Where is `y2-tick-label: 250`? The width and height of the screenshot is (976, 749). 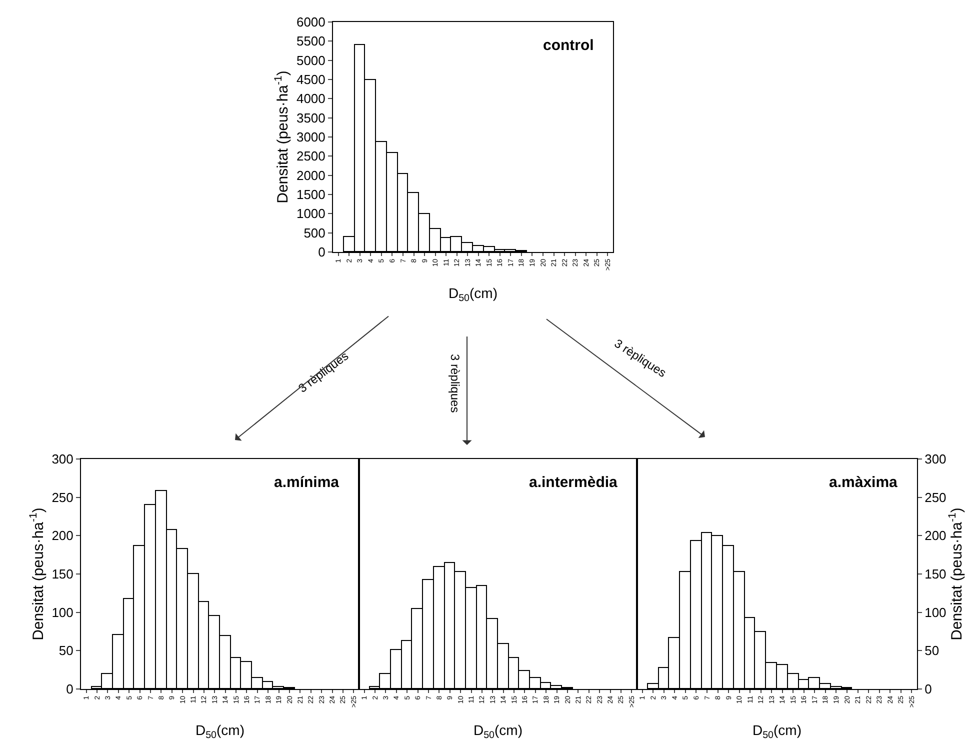
y2-tick-label: 250 is located at coordinates (935, 497).